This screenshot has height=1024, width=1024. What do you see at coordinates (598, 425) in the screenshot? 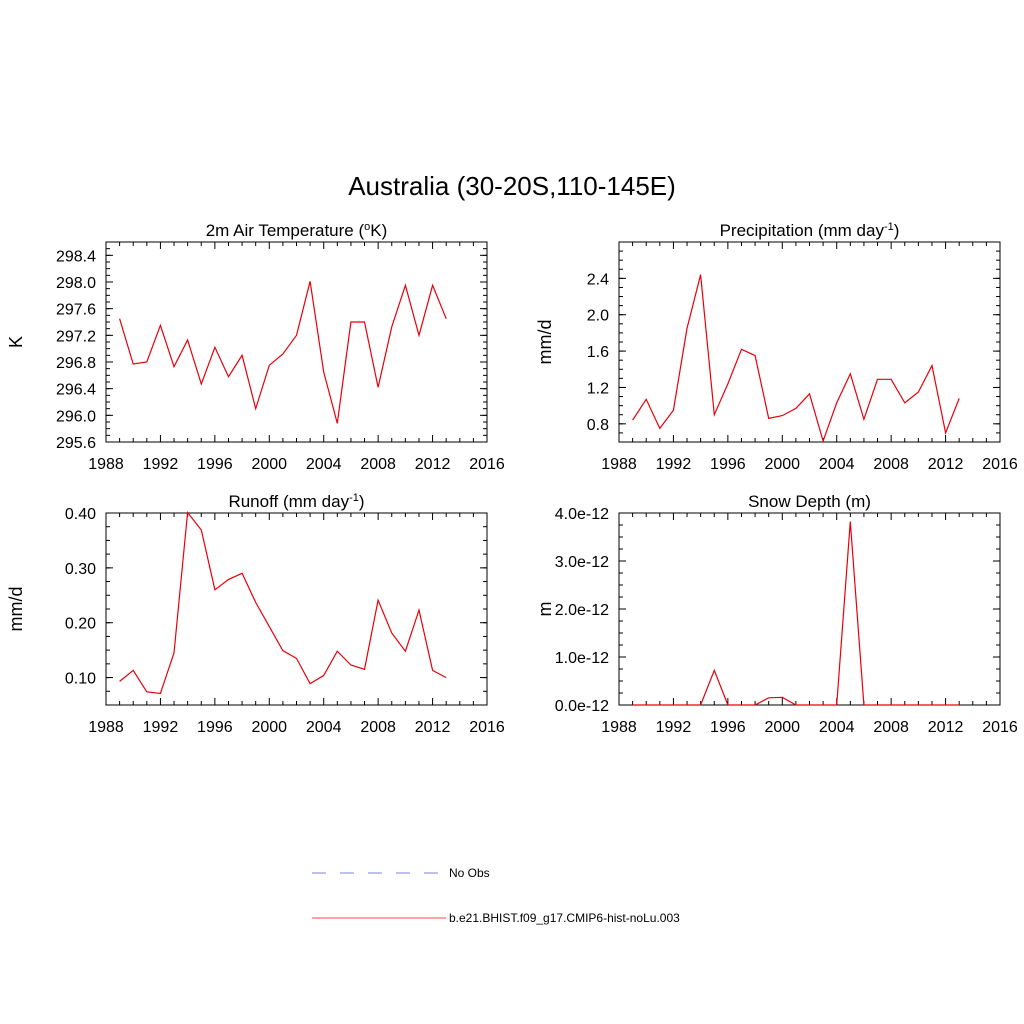
I see `y-tick-label: 0.8` at bounding box center [598, 425].